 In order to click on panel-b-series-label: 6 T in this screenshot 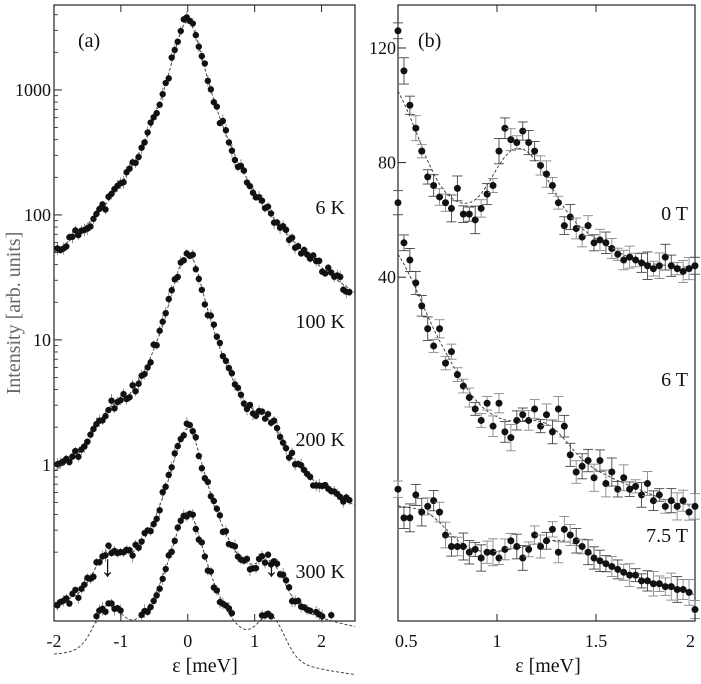, I will do `click(674, 380)`.